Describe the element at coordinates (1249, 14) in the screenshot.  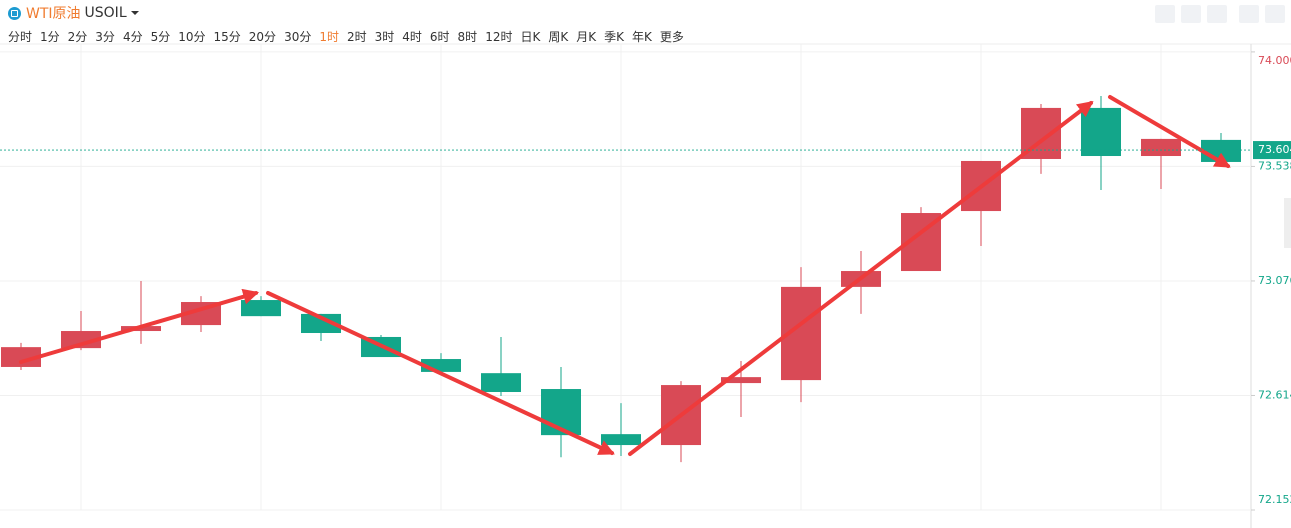
I see `fullscreen-button` at that location.